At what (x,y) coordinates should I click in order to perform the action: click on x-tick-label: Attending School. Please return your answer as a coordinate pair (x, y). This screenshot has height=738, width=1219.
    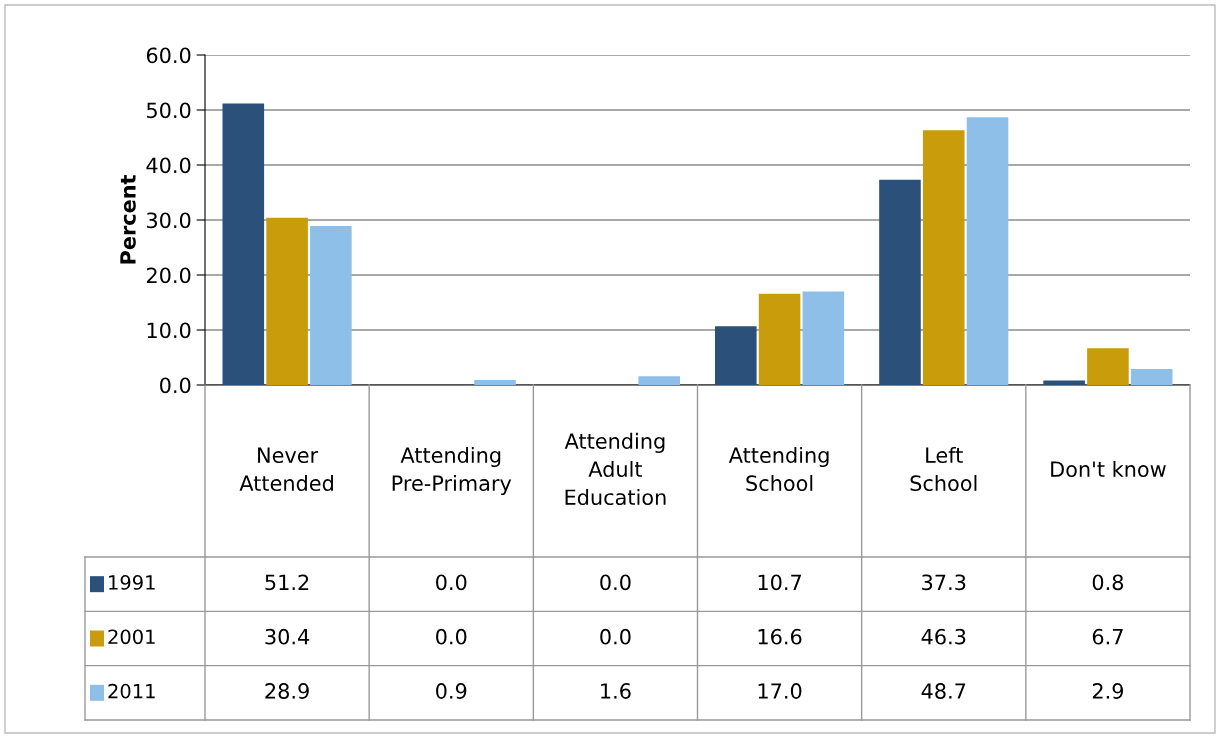
    Looking at the image, I should click on (778, 469).